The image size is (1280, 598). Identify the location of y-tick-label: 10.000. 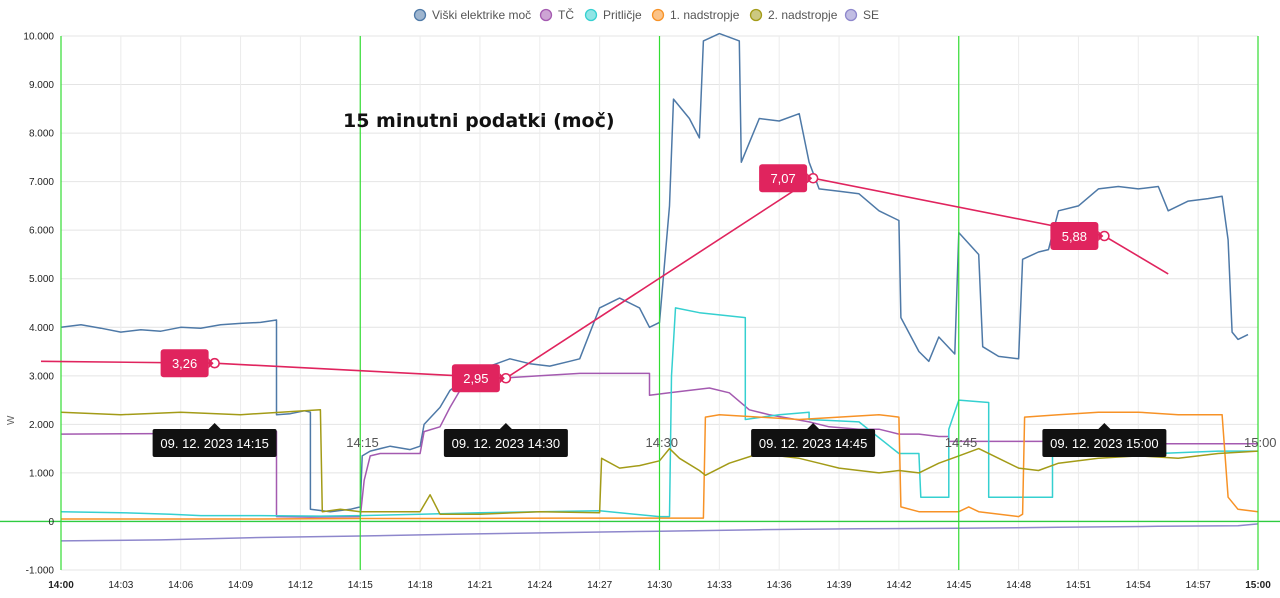
(38, 37).